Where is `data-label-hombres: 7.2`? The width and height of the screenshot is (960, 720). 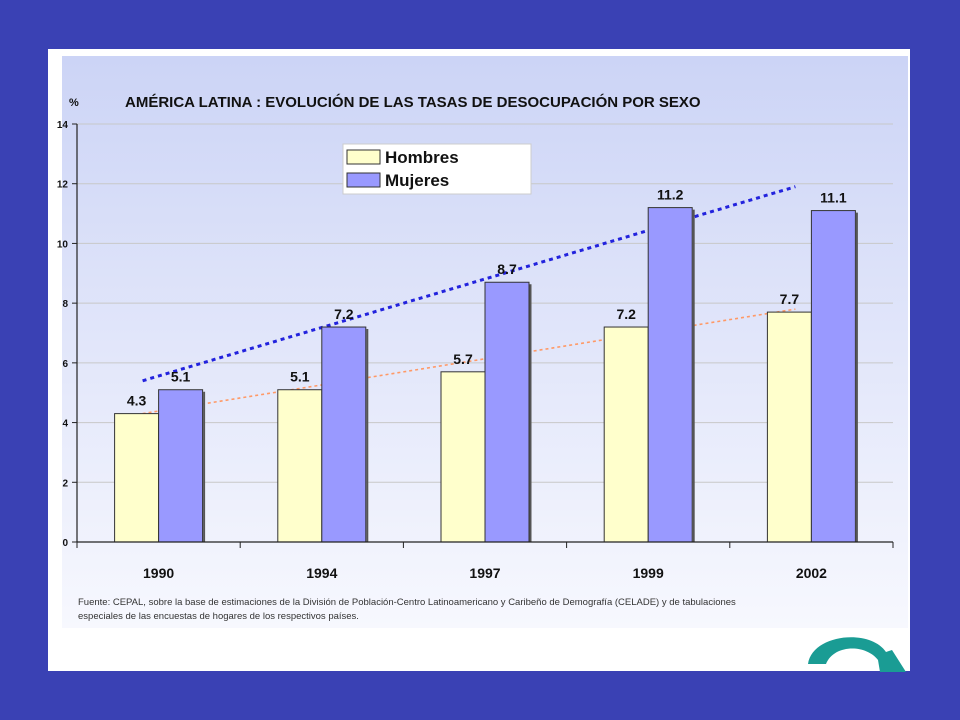 data-label-hombres: 7.2 is located at coordinates (626, 314).